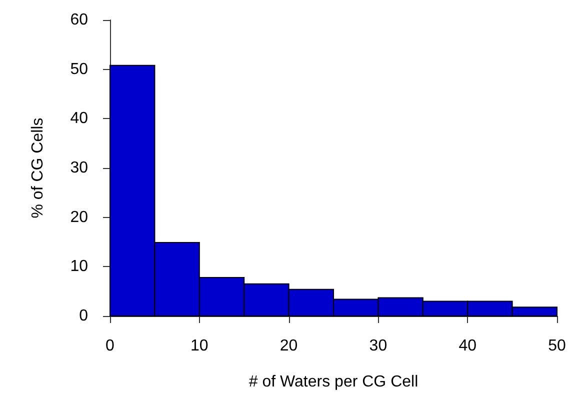 This screenshot has height=408, width=571. I want to click on y-axis-title: % of CG Cells, so click(38, 168).